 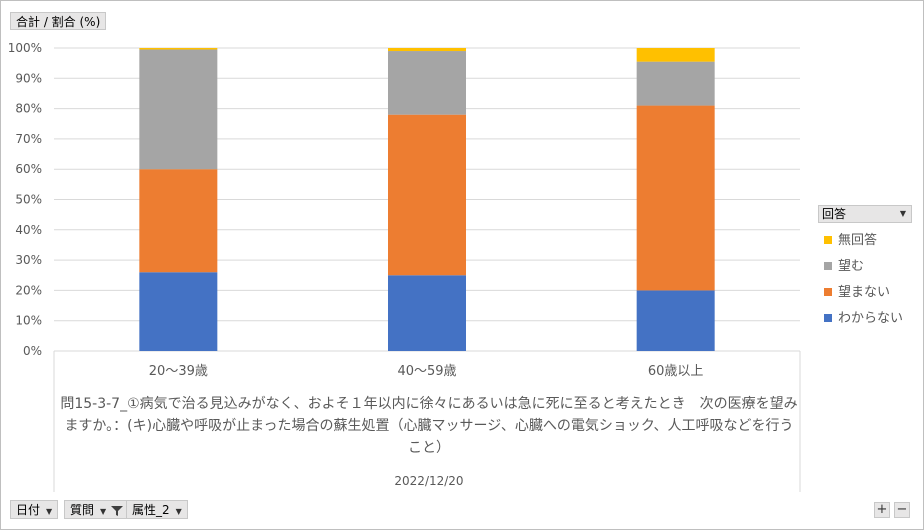 I want to click on legend-item-no-answer: 無回答, so click(x=850, y=238).